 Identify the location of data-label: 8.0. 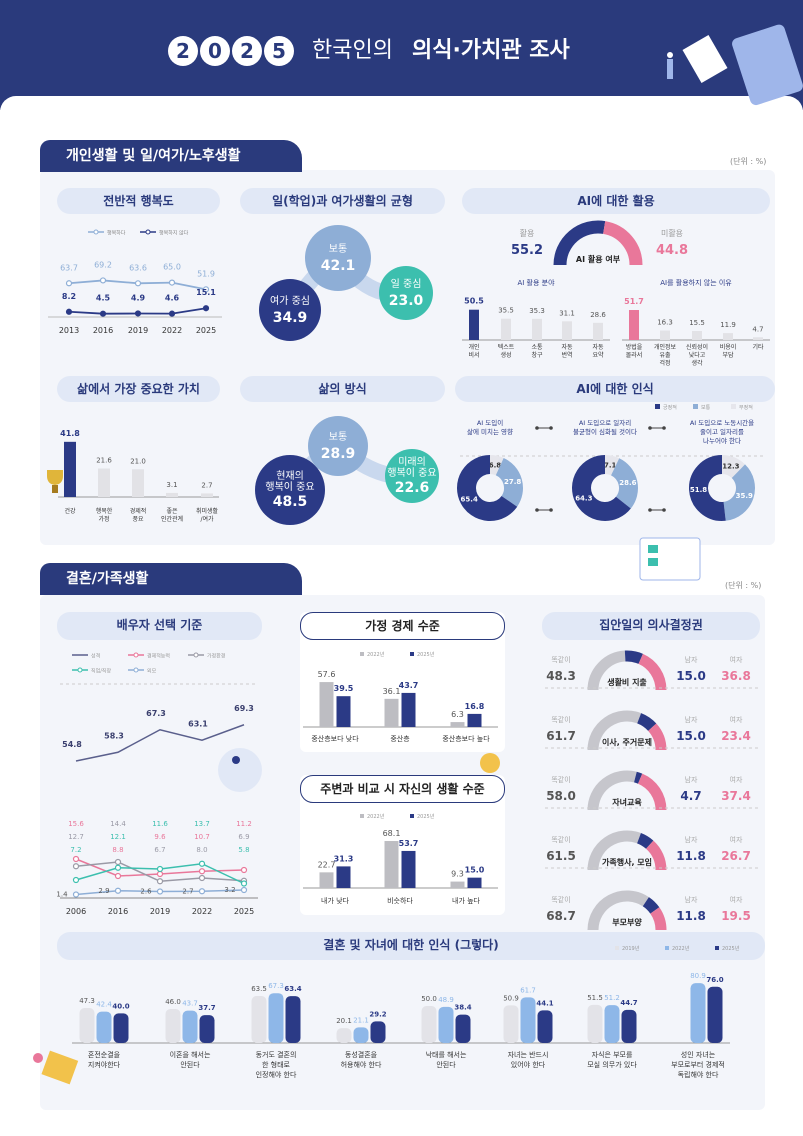
(201, 850).